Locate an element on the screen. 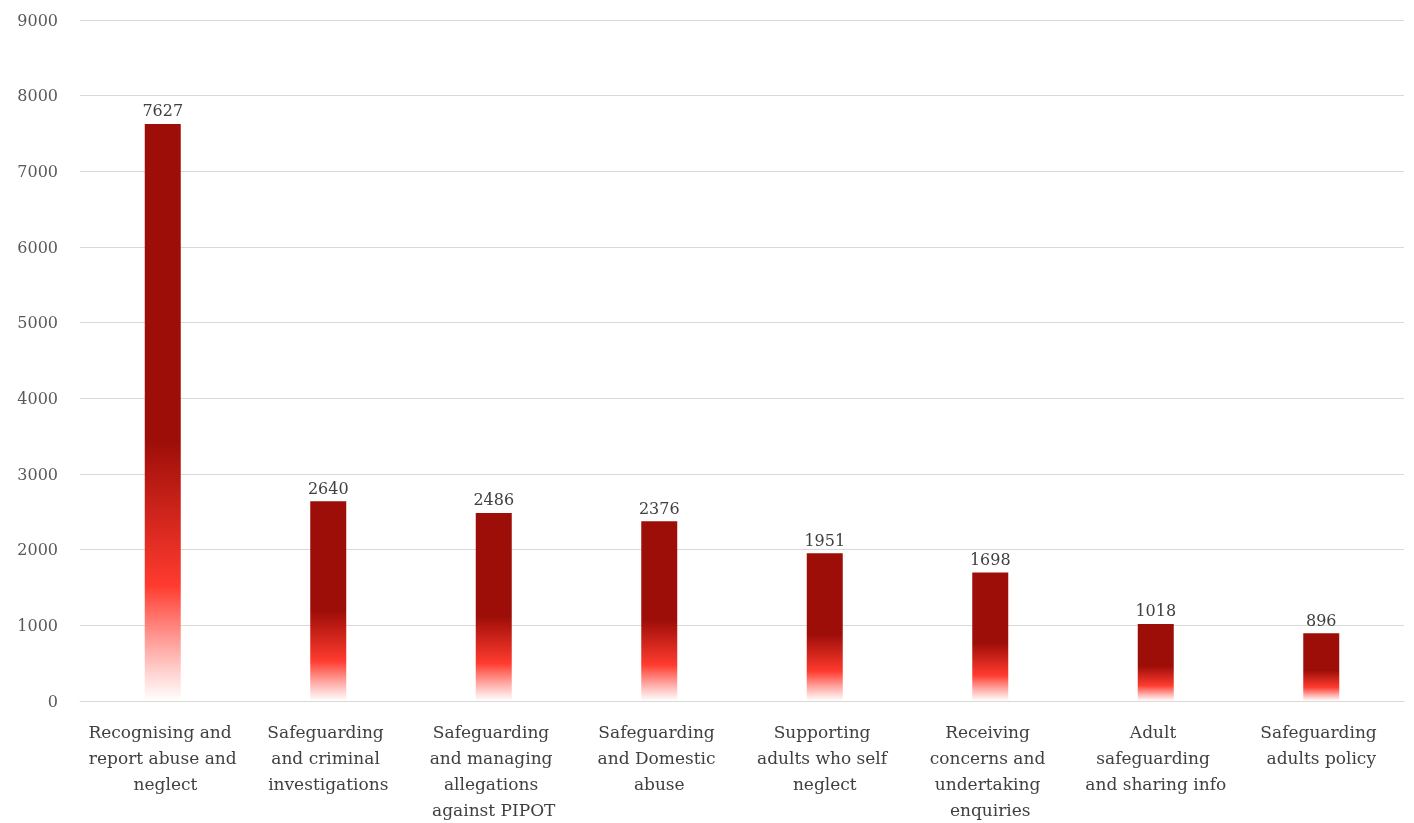 This screenshot has width=1414, height=823. data-label: 1951 is located at coordinates (825, 540).